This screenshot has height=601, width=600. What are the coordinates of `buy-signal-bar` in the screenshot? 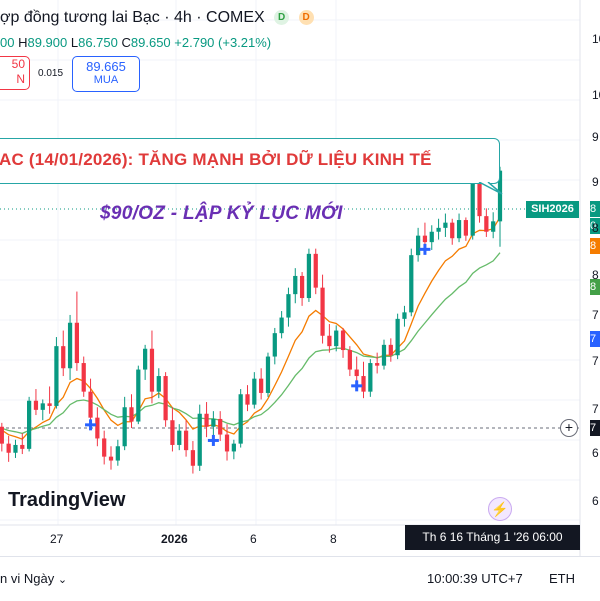 It's located at (213, 440).